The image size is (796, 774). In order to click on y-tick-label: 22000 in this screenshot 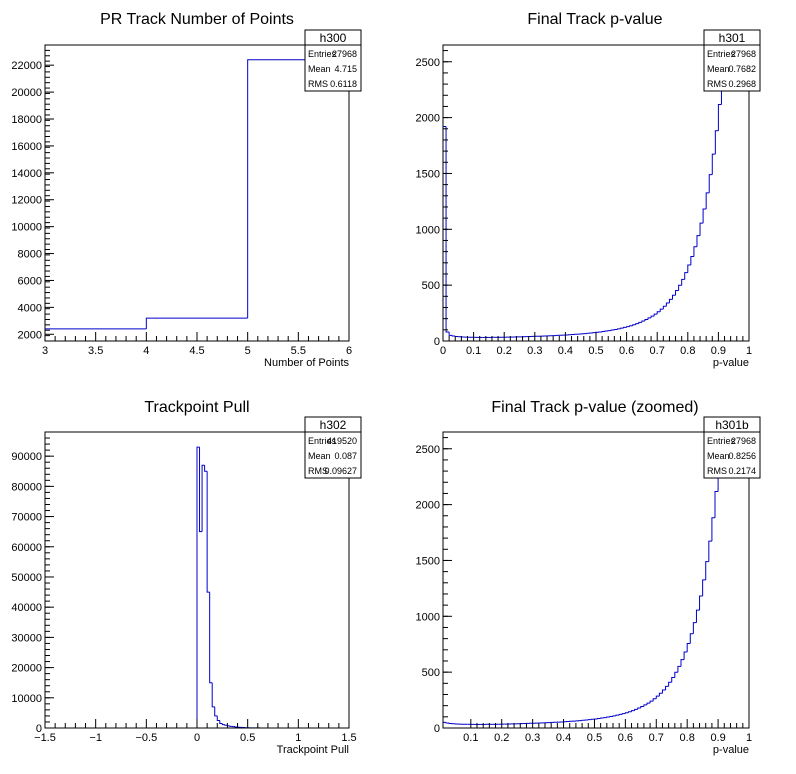, I will do `click(26, 66)`.